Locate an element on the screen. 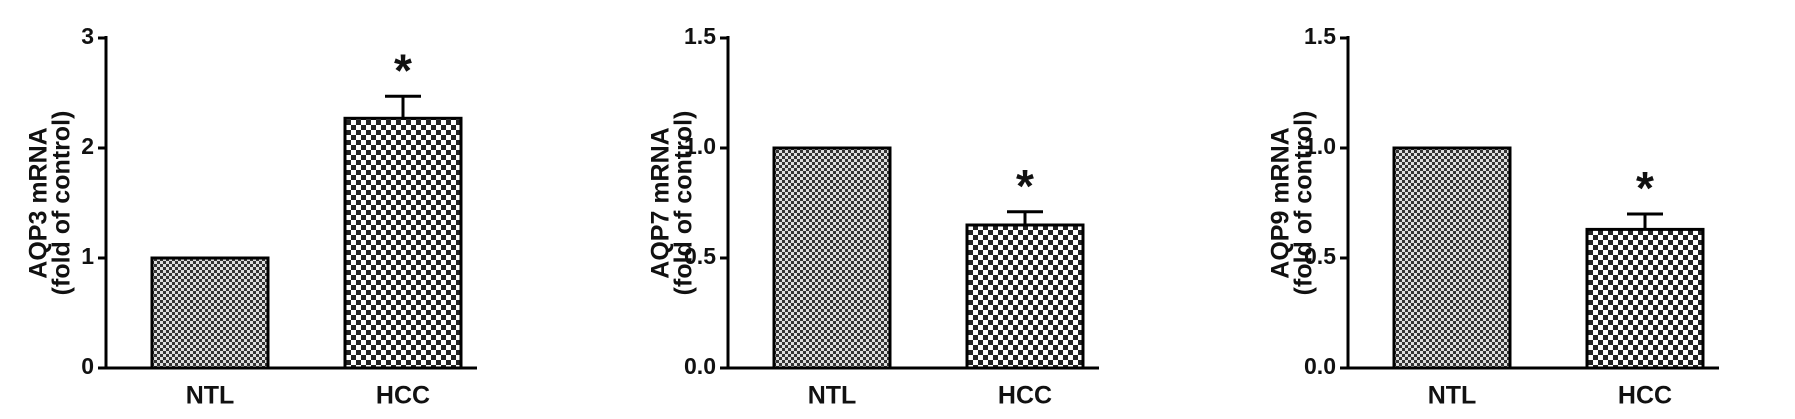 The height and width of the screenshot is (419, 1795). y-tick-label: 0 is located at coordinates (87, 366).